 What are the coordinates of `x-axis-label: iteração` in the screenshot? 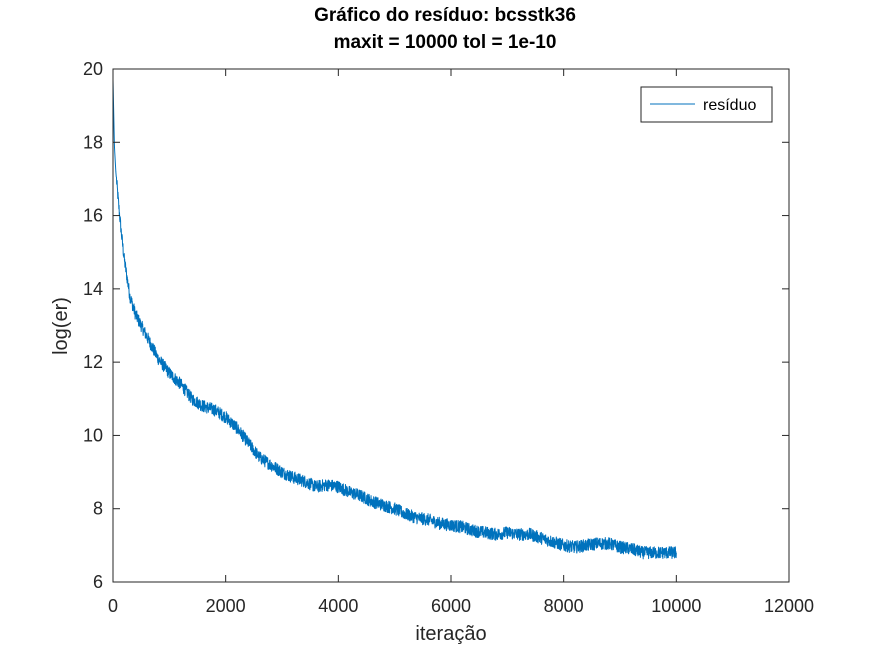 It's located at (450, 634).